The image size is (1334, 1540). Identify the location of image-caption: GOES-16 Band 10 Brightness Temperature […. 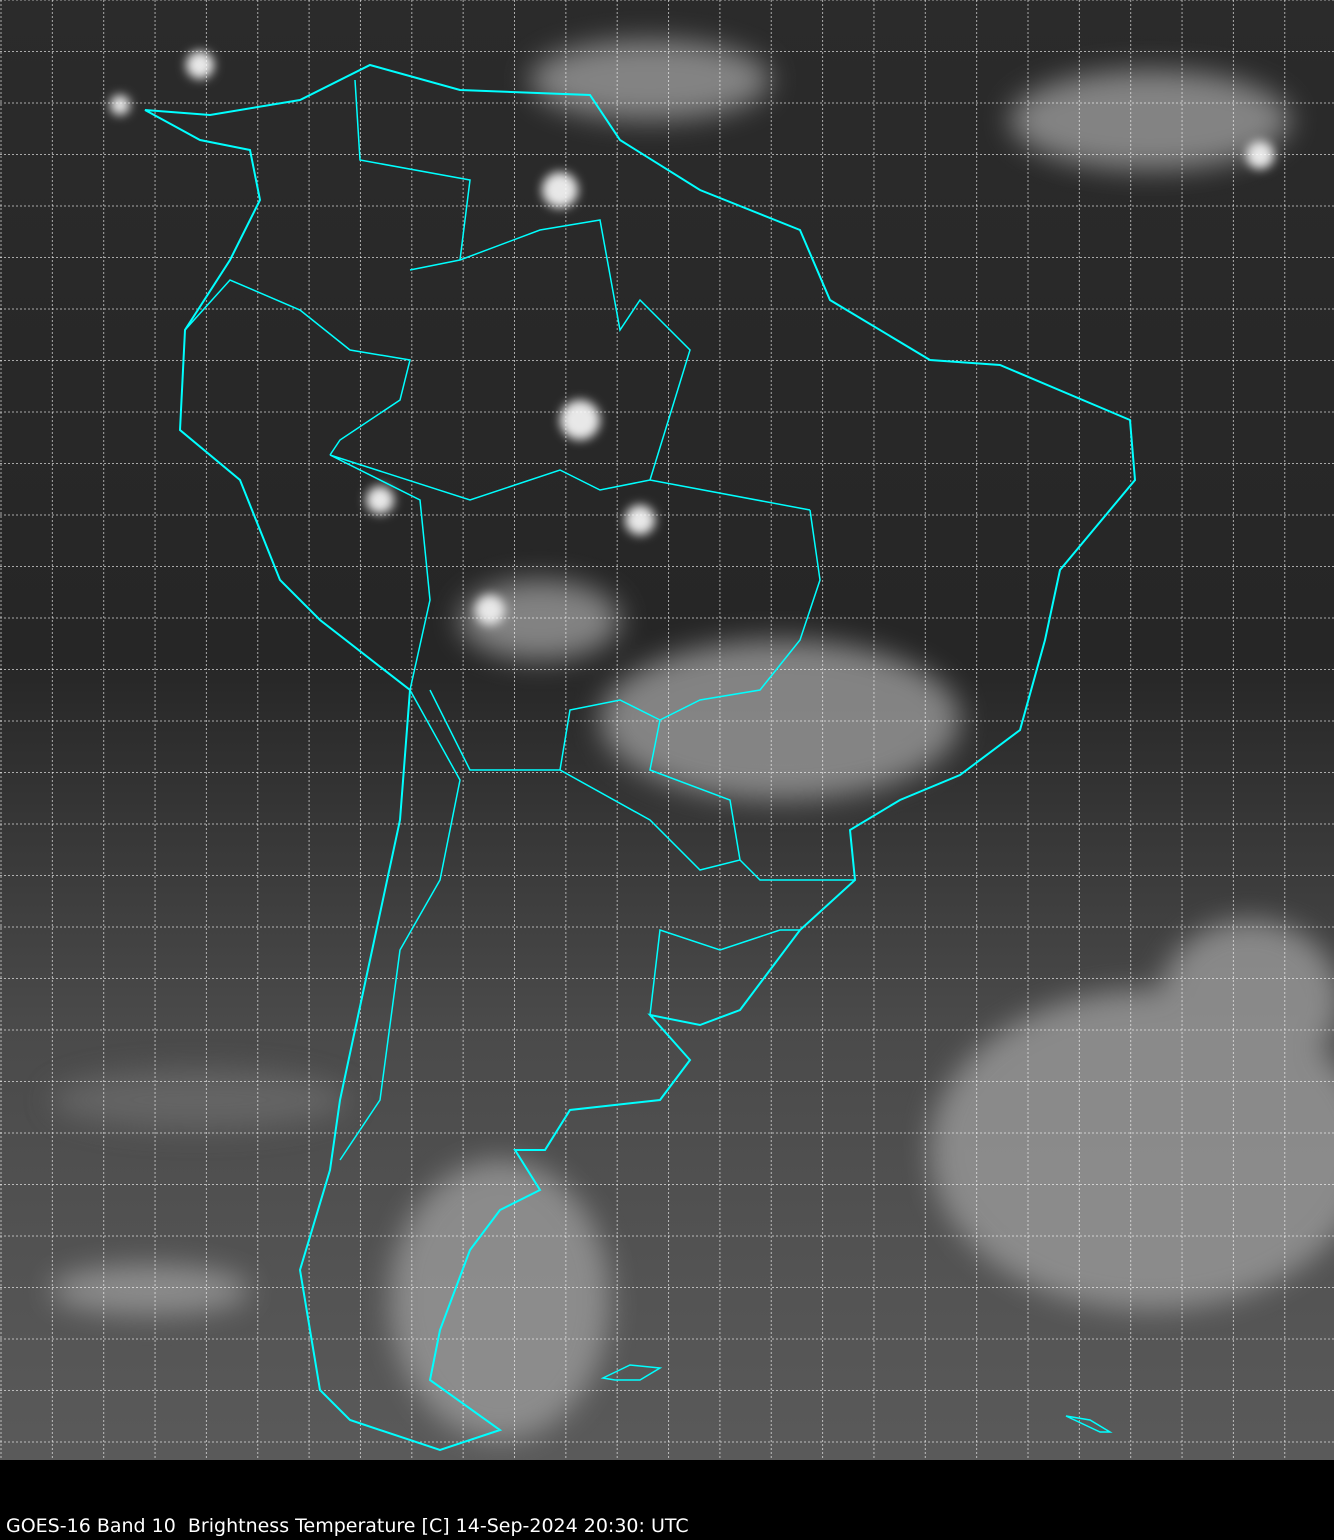
(347, 1526).